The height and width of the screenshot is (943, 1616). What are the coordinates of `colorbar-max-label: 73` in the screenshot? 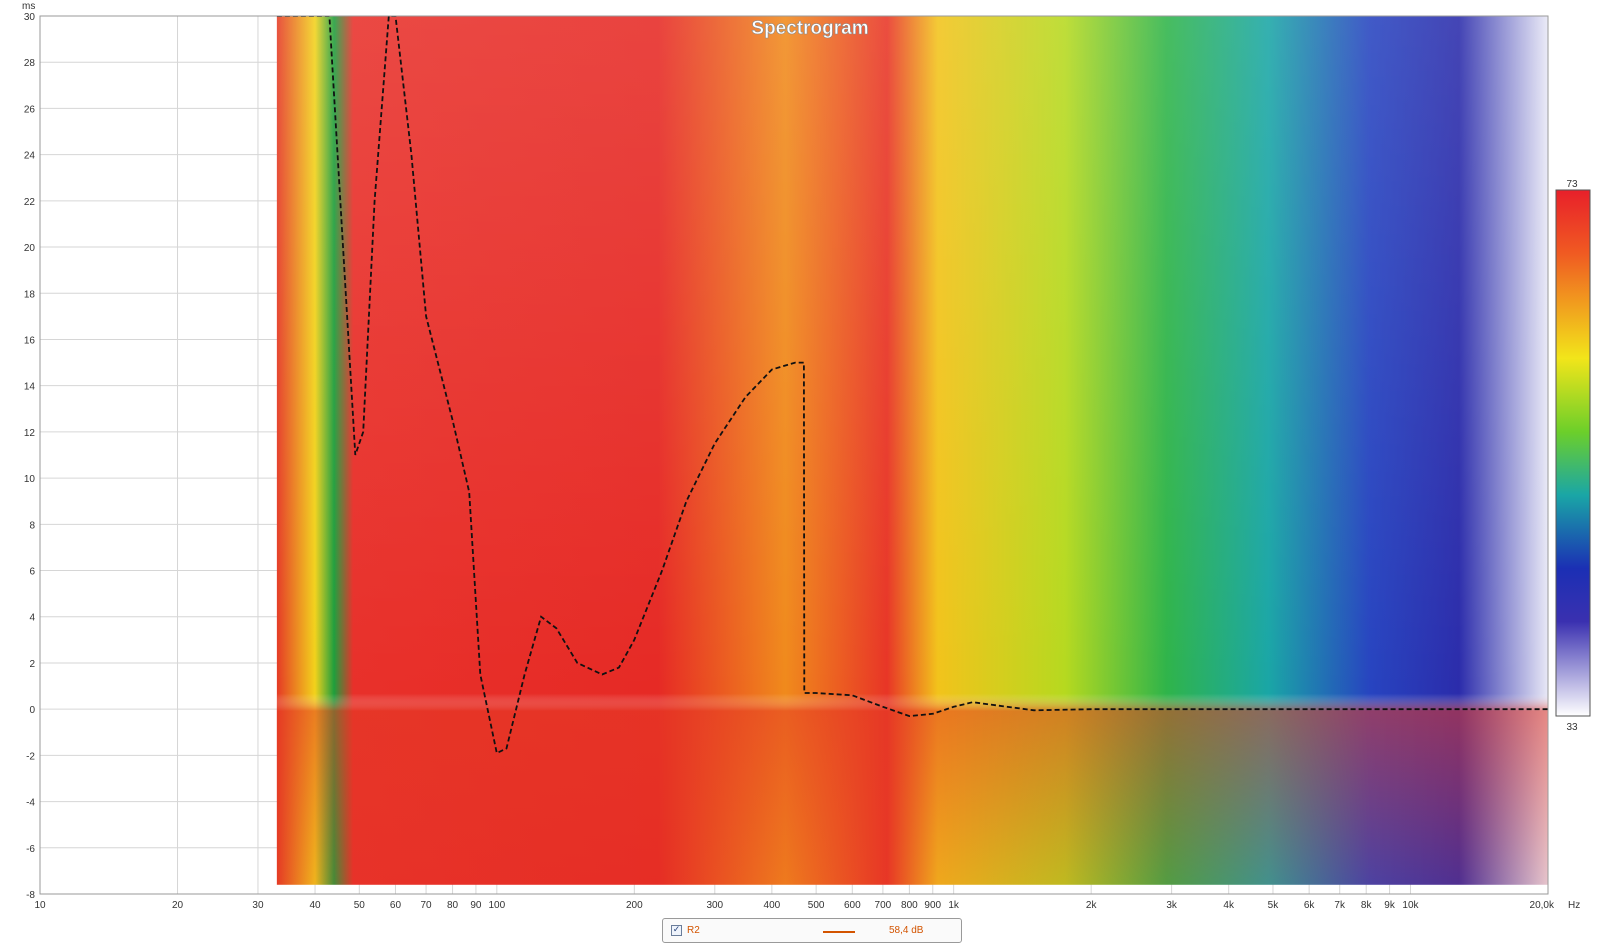 It's located at (1572, 184).